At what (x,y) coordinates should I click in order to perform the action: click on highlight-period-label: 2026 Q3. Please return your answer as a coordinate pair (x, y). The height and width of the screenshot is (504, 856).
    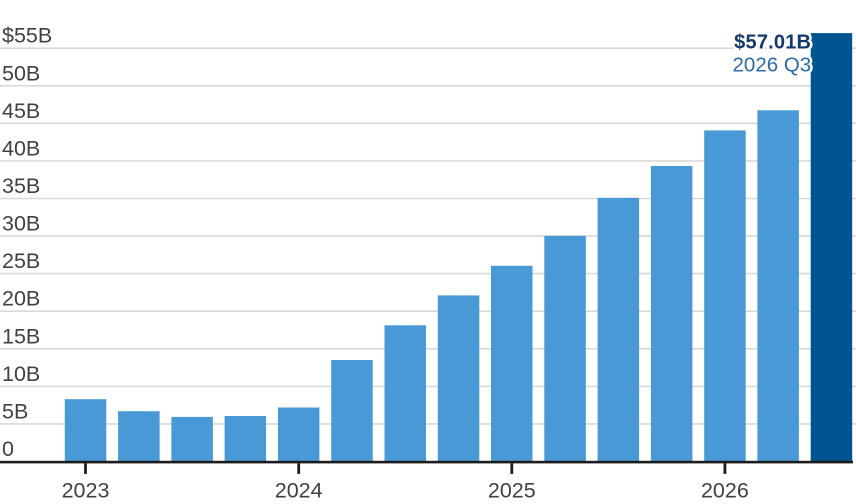
    Looking at the image, I should click on (772, 65).